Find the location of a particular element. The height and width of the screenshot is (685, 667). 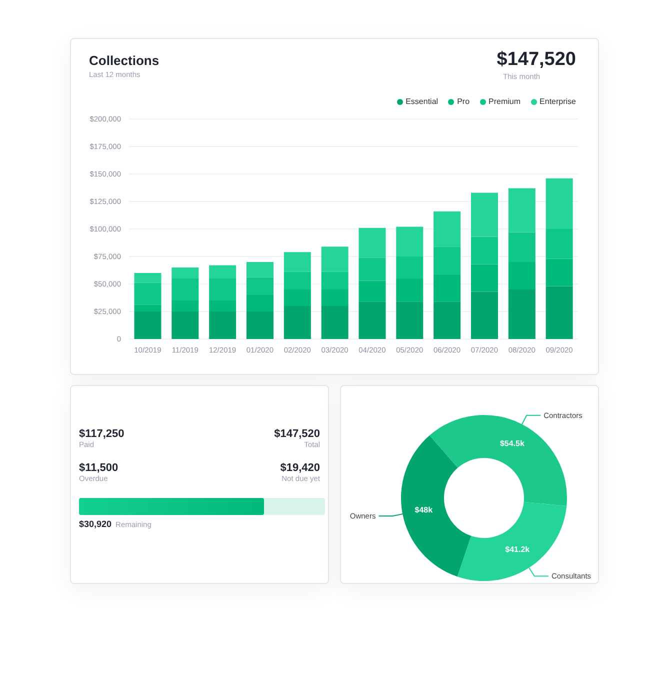

text: $11,500 is located at coordinates (98, 468).